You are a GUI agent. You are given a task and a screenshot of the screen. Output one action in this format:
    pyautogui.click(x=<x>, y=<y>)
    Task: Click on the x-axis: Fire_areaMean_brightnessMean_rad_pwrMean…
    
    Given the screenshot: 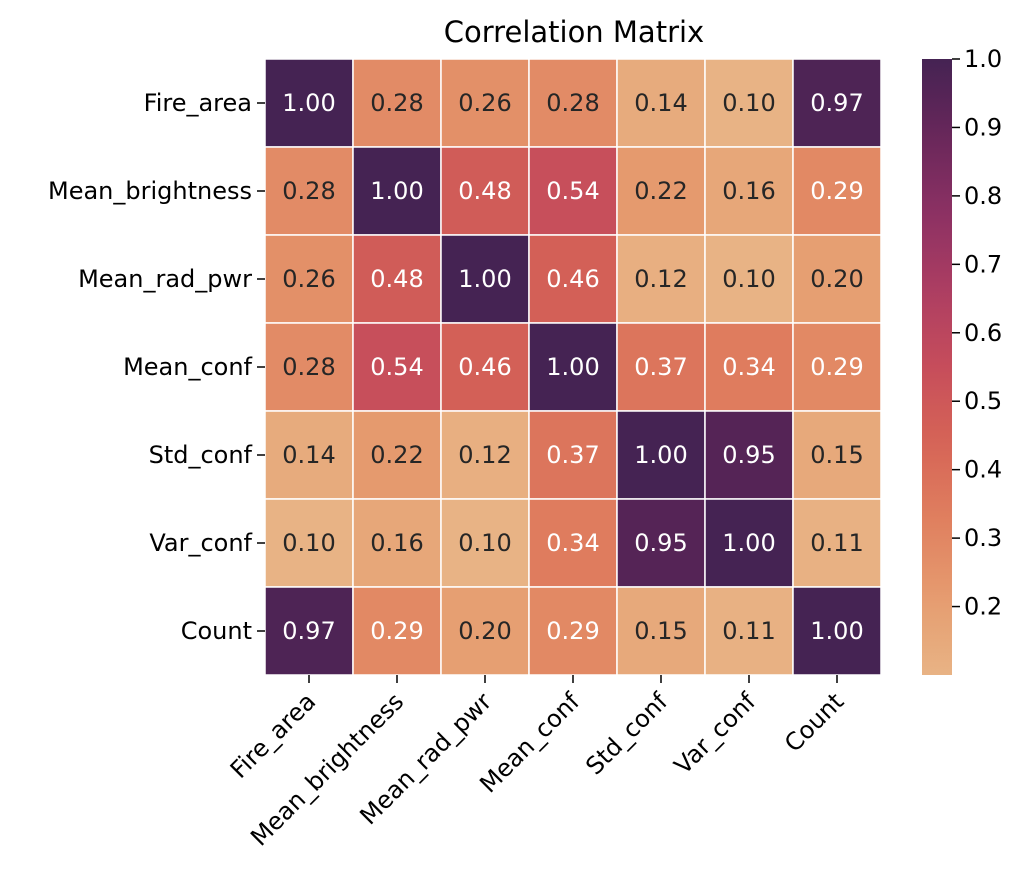 What is the action you would take?
    pyautogui.click(x=537, y=763)
    